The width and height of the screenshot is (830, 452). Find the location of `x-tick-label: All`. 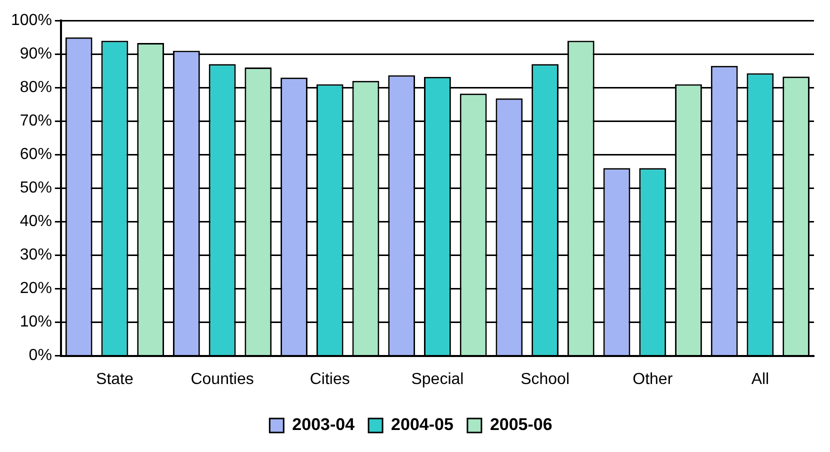

x-tick-label: All is located at coordinates (760, 379).